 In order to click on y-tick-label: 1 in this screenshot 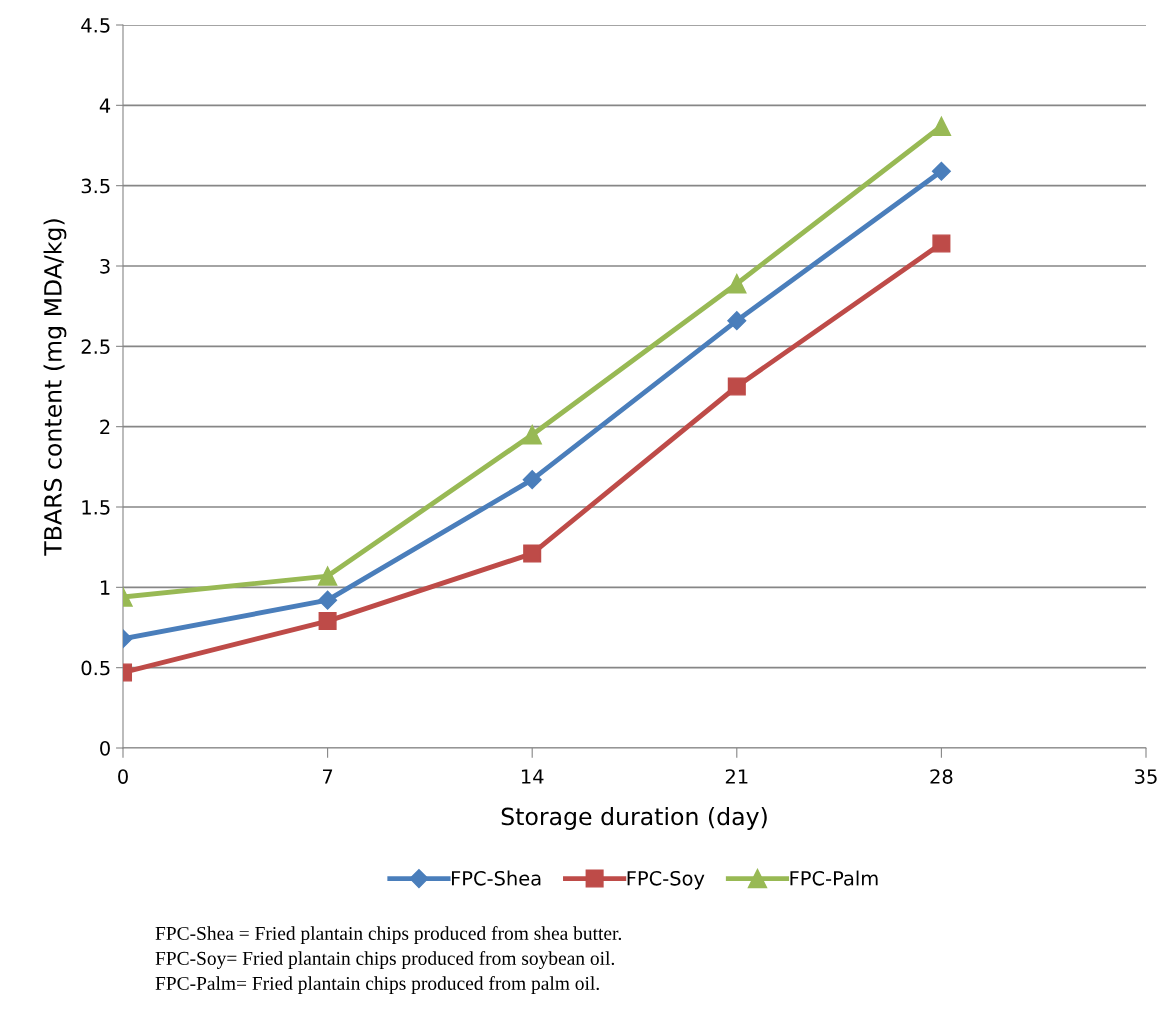, I will do `click(105, 587)`.